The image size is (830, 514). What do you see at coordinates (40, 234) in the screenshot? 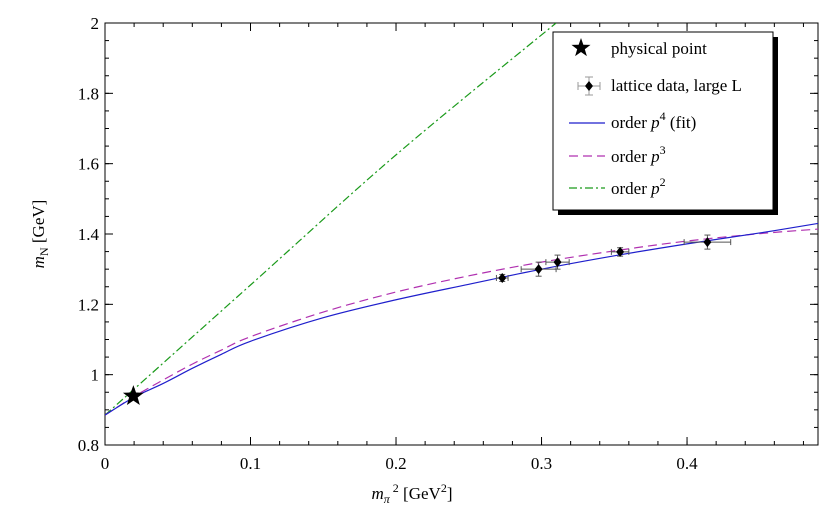
I see `y-axis-label: mN [GeV]` at bounding box center [40, 234].